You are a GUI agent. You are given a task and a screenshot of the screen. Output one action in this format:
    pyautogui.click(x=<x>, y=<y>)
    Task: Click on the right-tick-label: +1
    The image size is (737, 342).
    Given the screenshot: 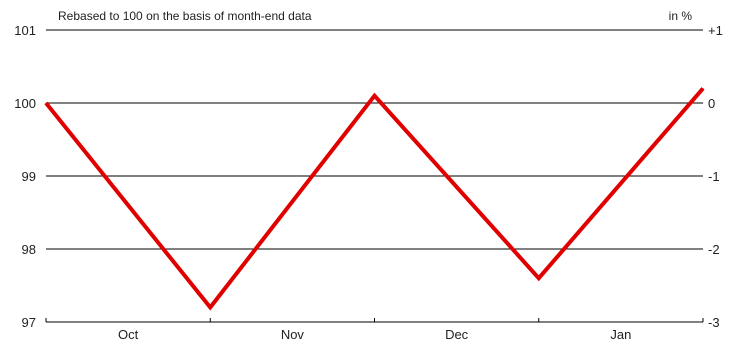 What is the action you would take?
    pyautogui.click(x=715, y=30)
    